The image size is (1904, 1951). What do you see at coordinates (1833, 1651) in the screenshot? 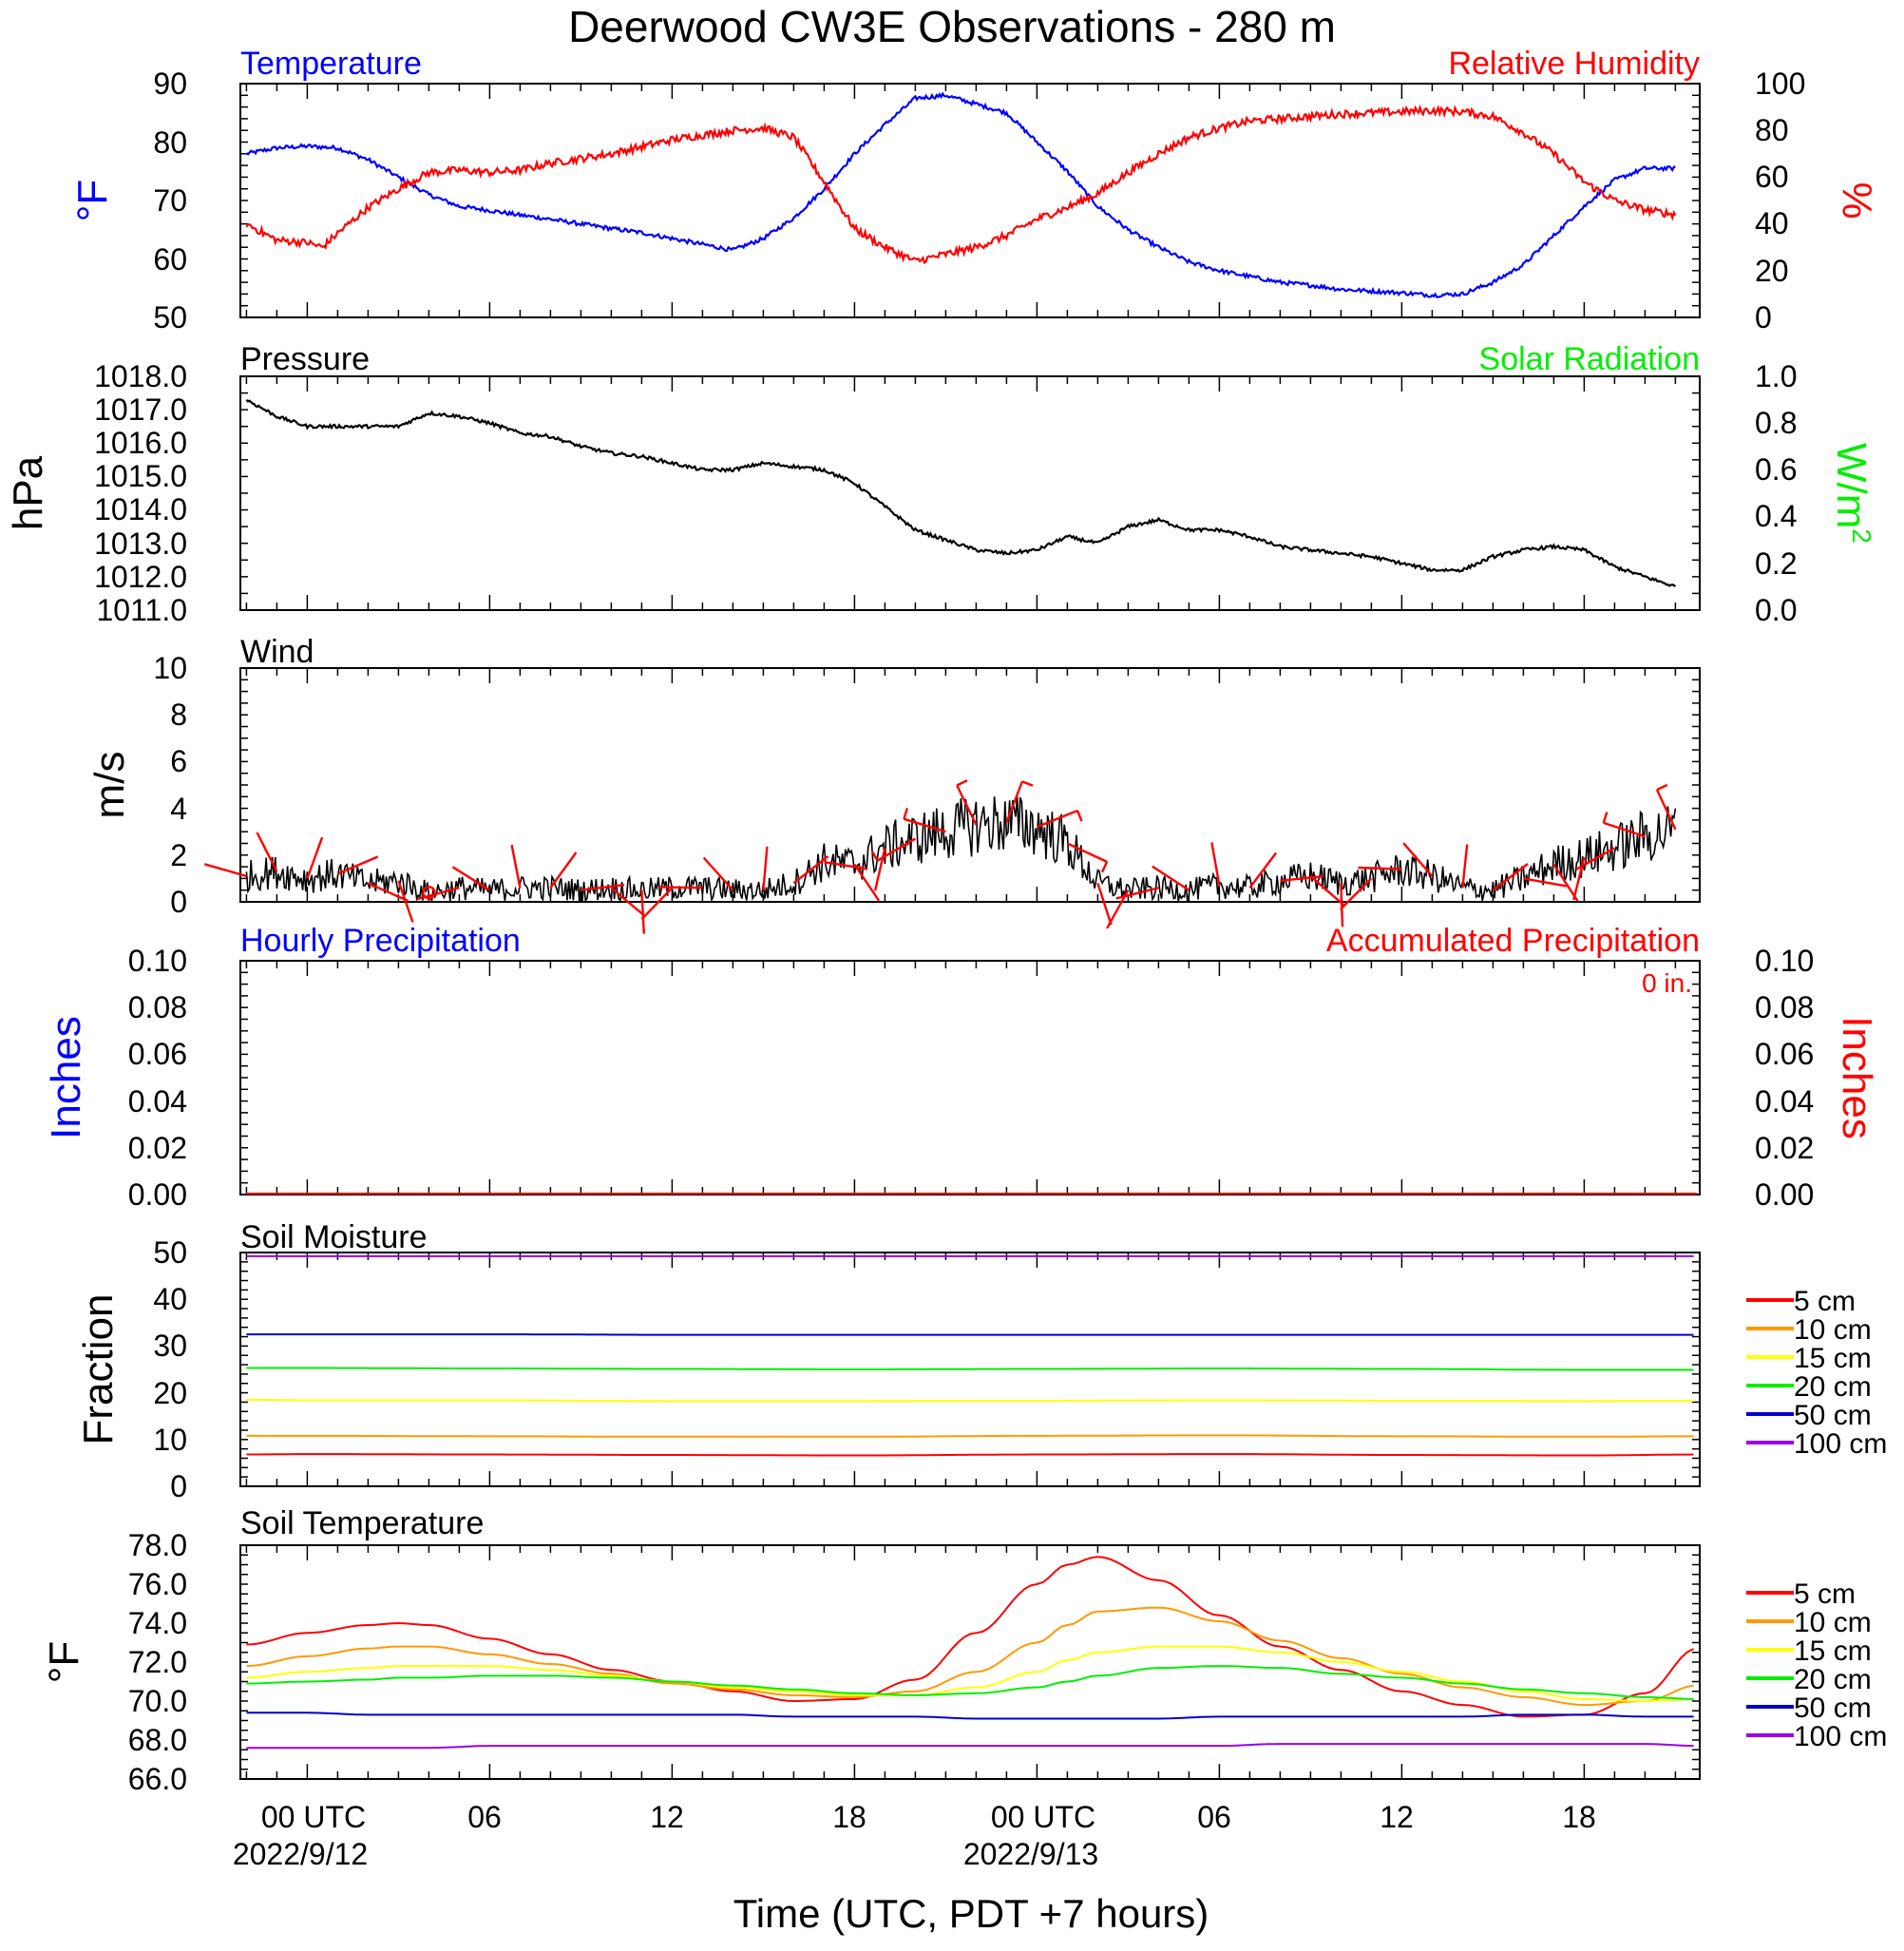
I see `legend-label: 15 cm` at bounding box center [1833, 1651].